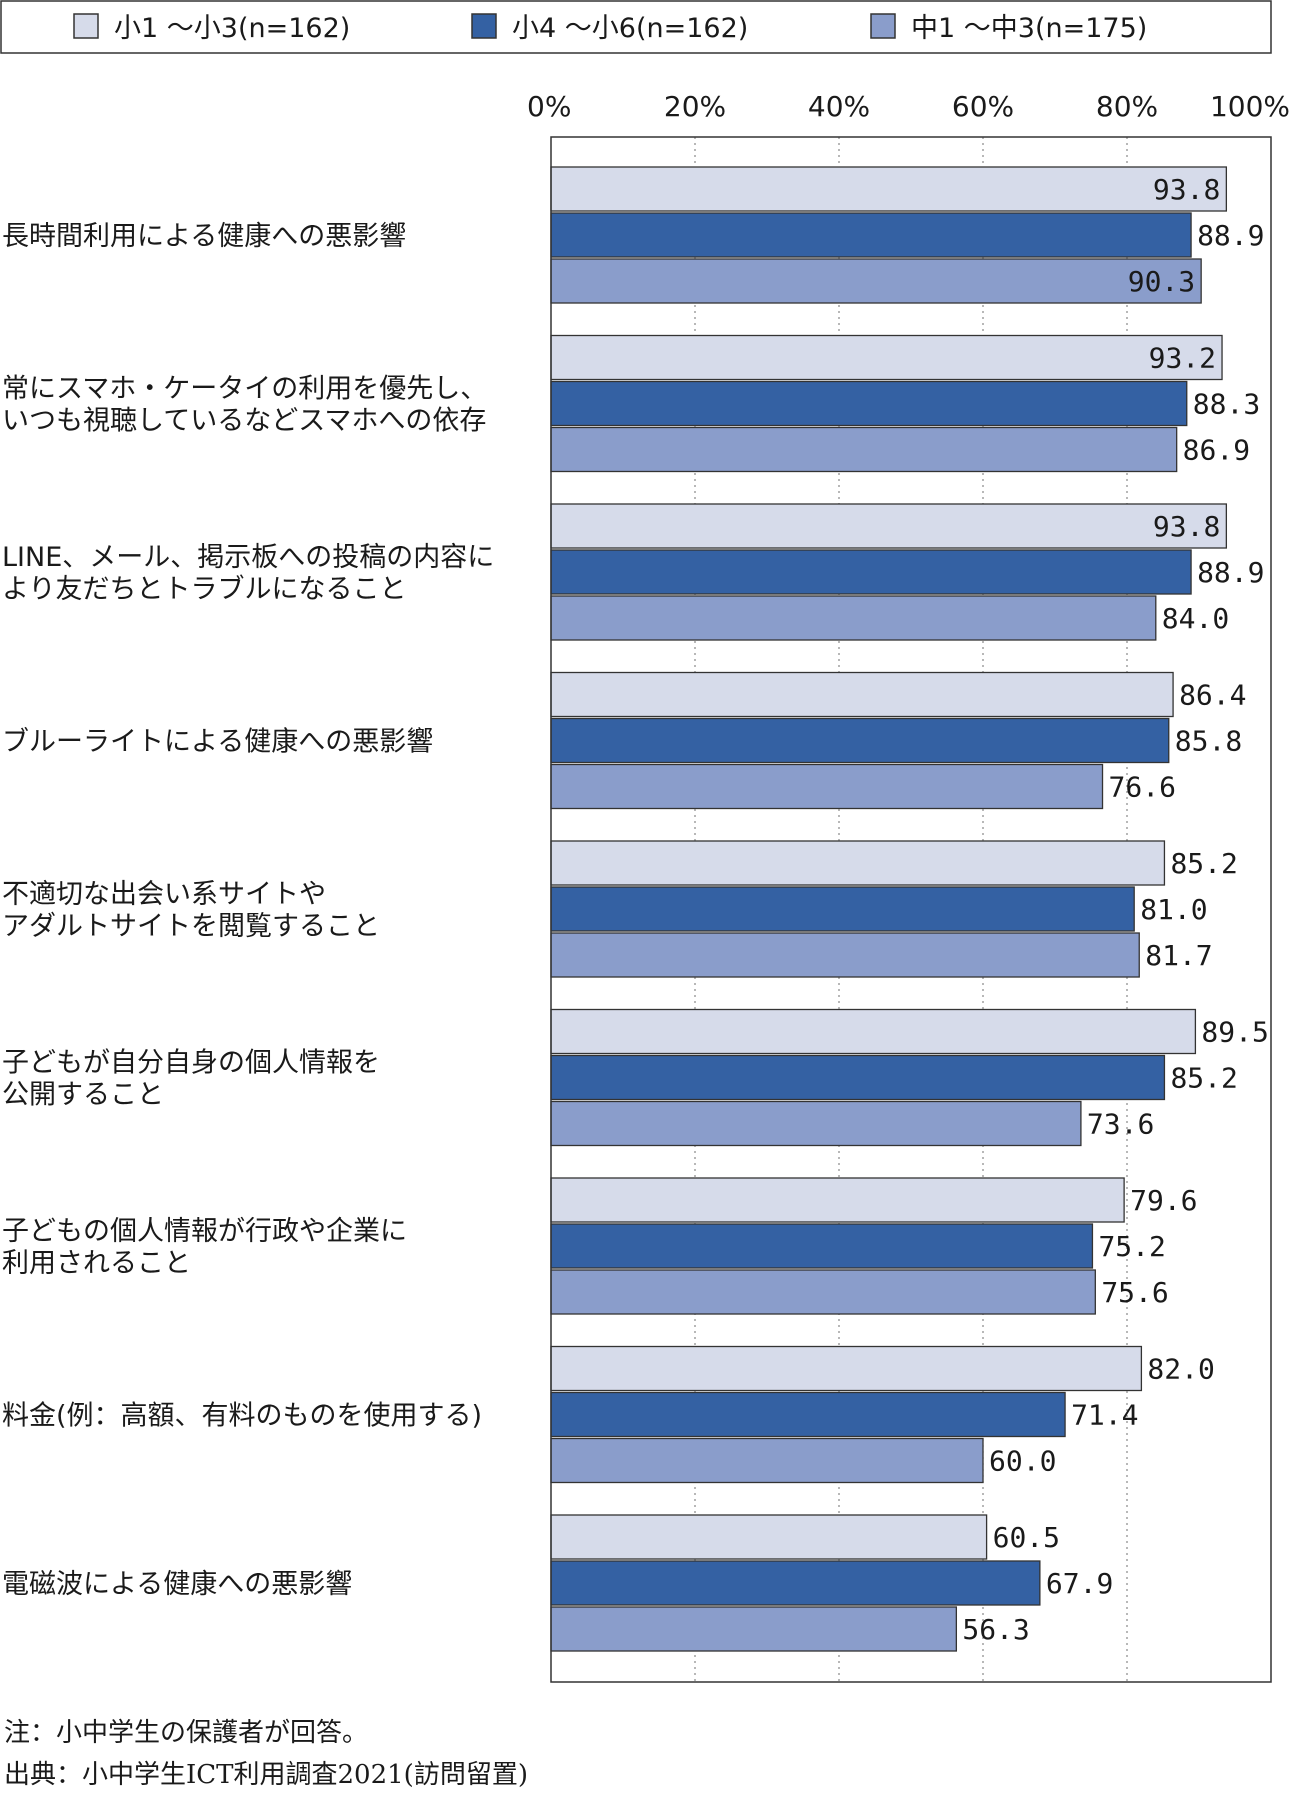  I want to click on data-label: 71.4, so click(1104, 1415).